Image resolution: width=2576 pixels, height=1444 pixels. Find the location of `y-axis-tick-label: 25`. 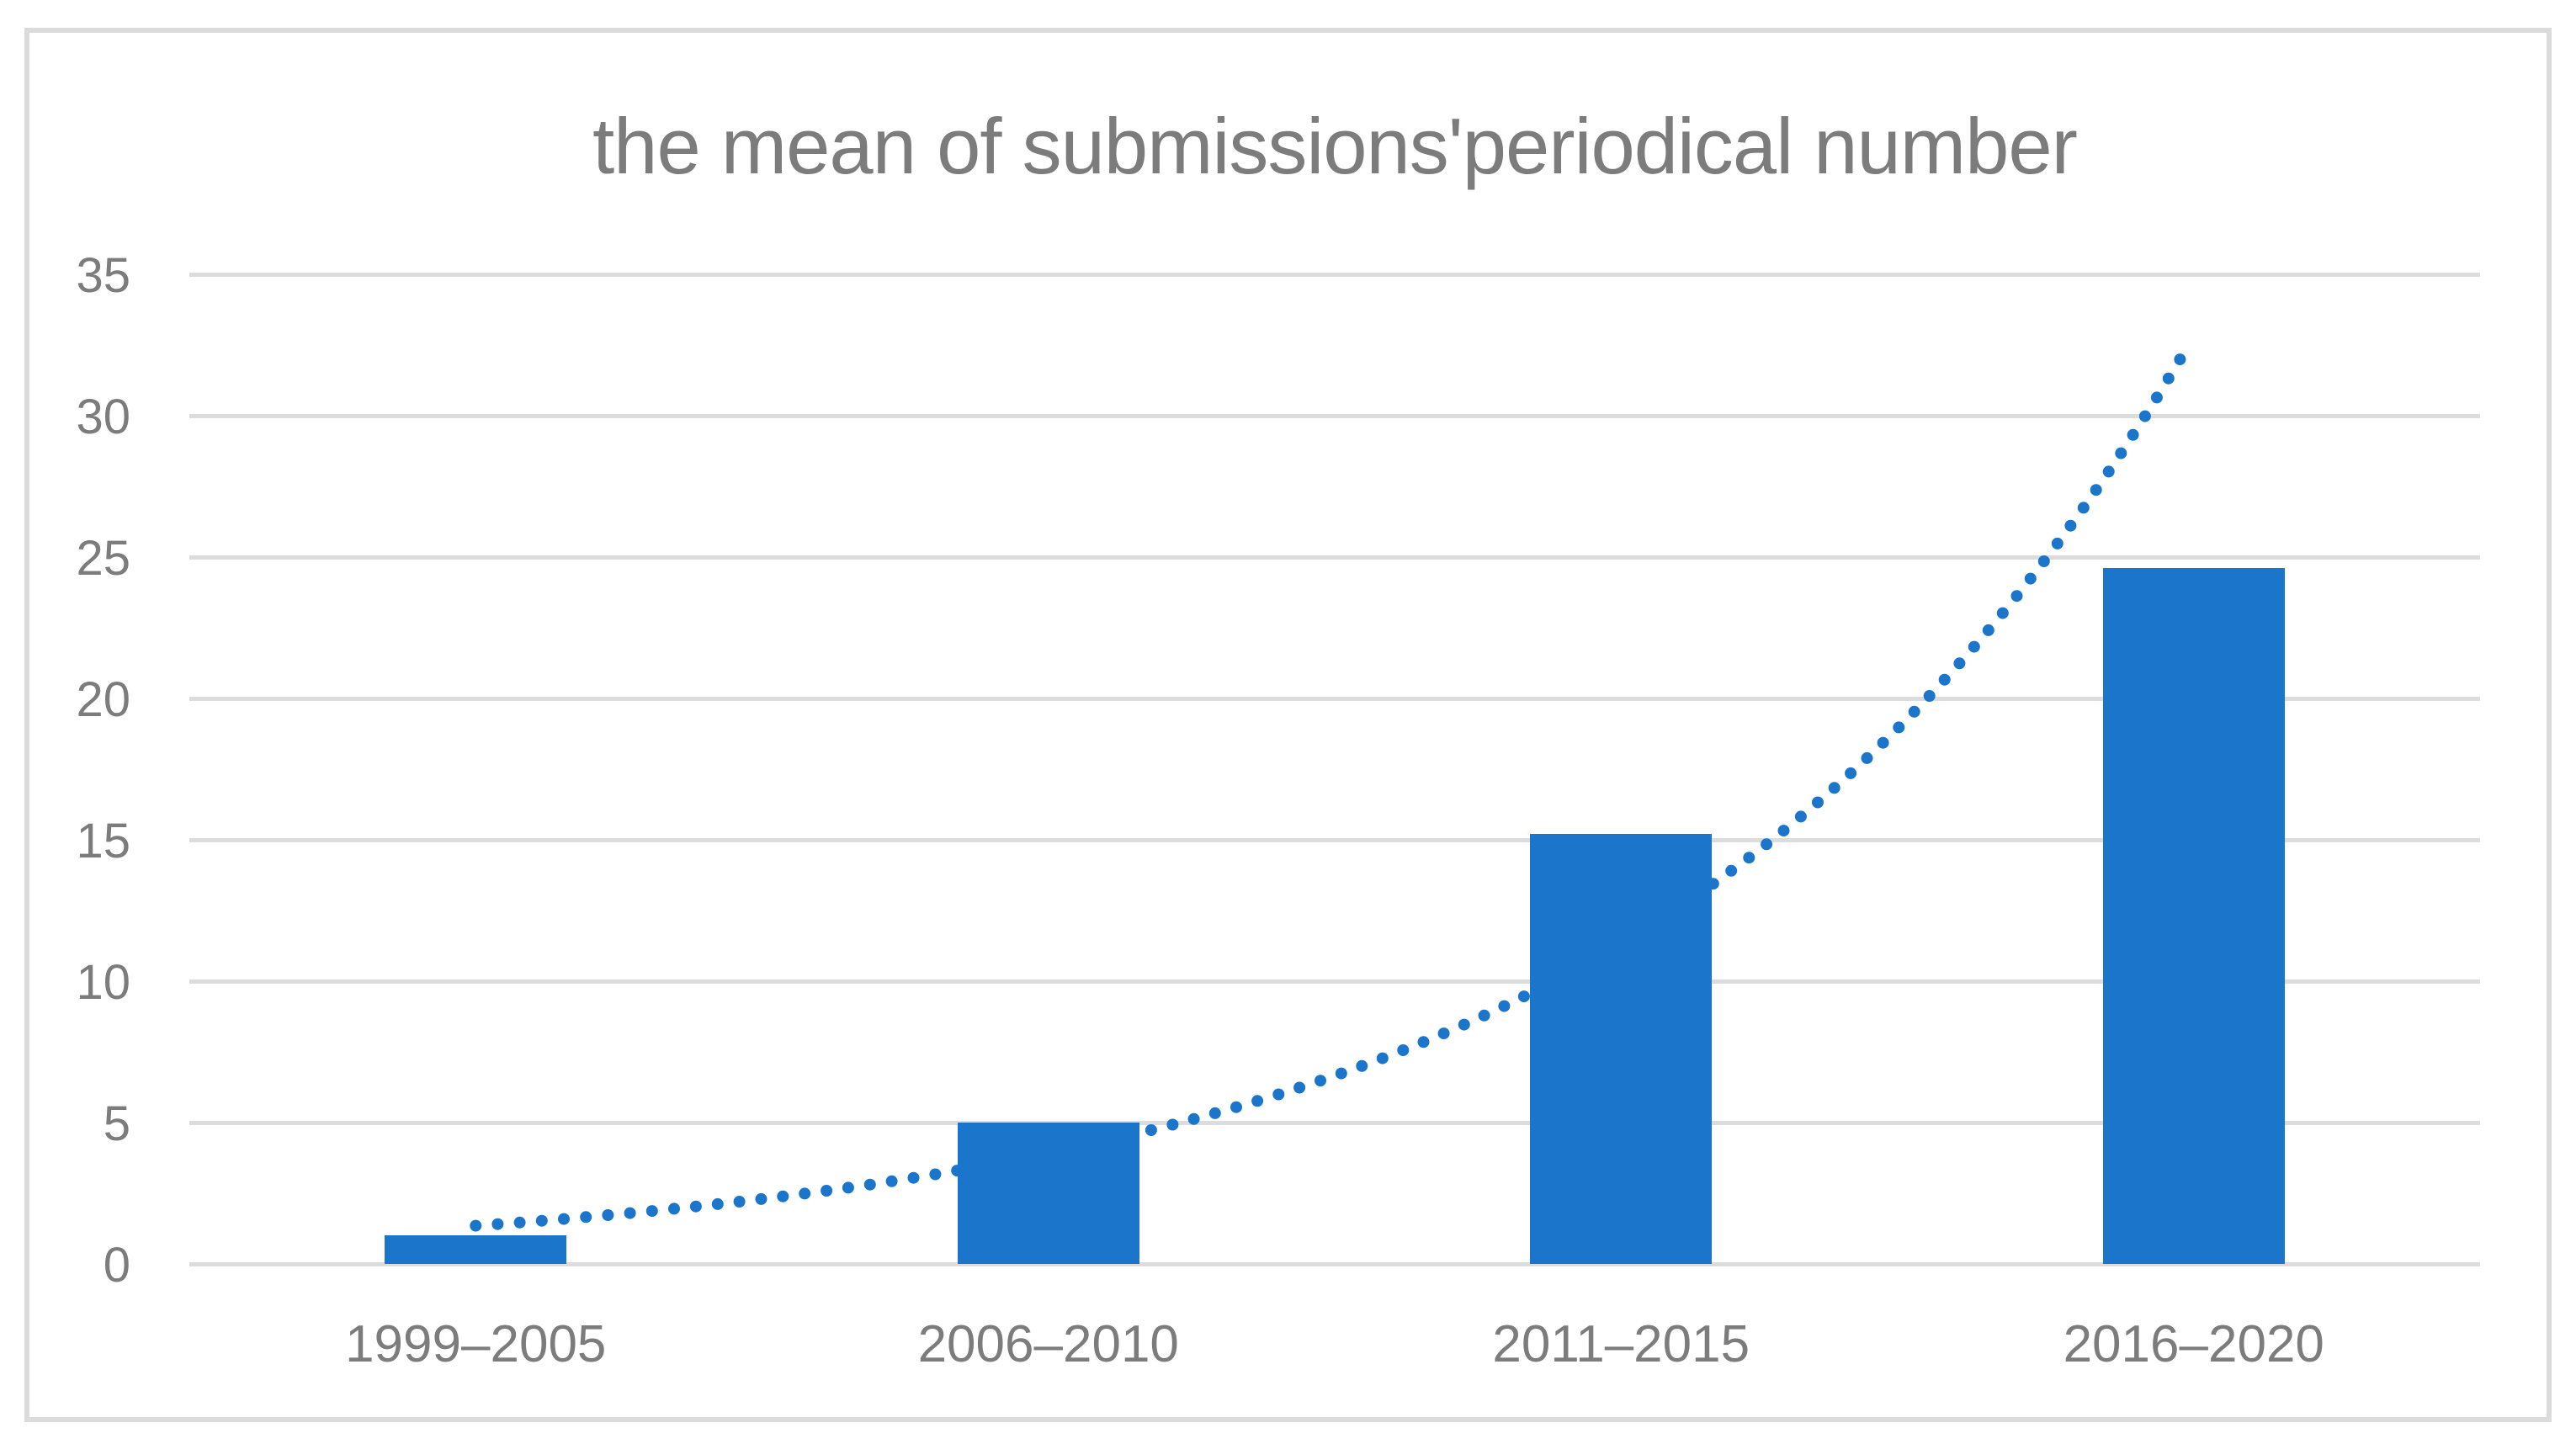

y-axis-tick-label: 25 is located at coordinates (103, 559).